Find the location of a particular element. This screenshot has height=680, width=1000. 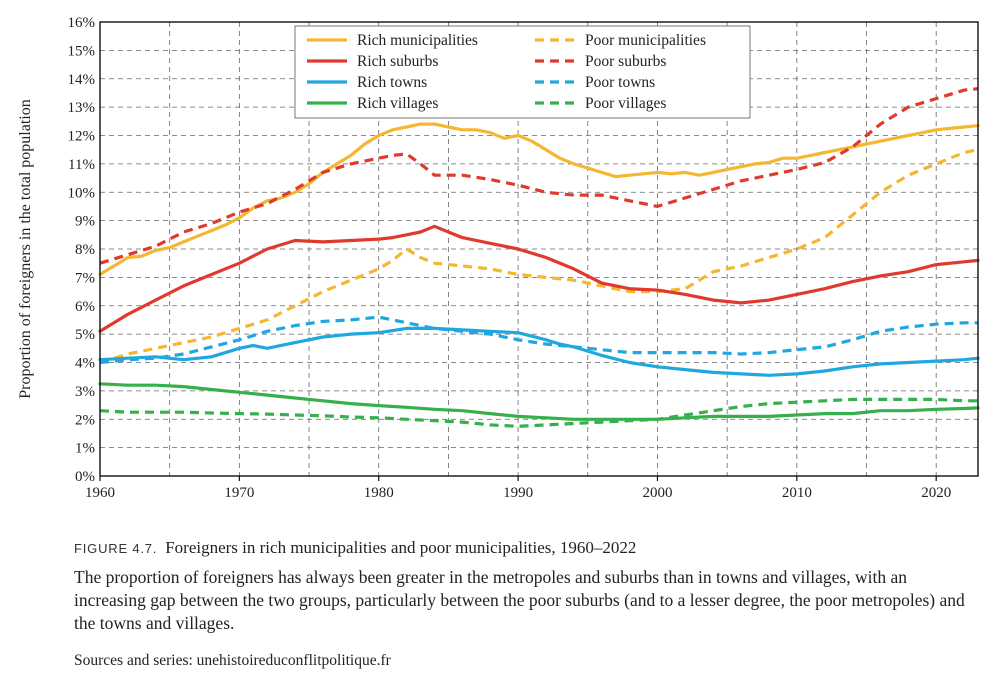

x-tick-label: 1970 is located at coordinates (239, 493).